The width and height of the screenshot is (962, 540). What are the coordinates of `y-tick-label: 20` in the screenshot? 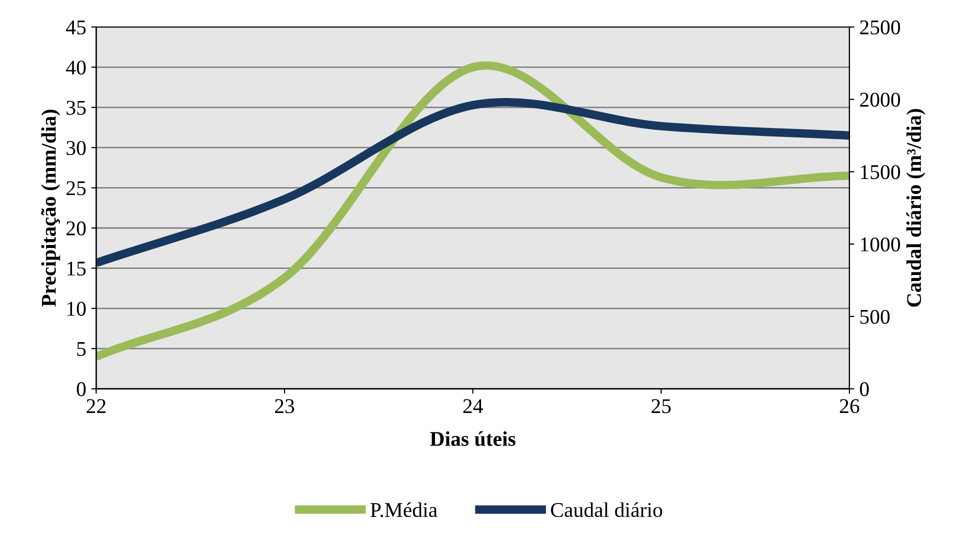 It's located at (76, 228).